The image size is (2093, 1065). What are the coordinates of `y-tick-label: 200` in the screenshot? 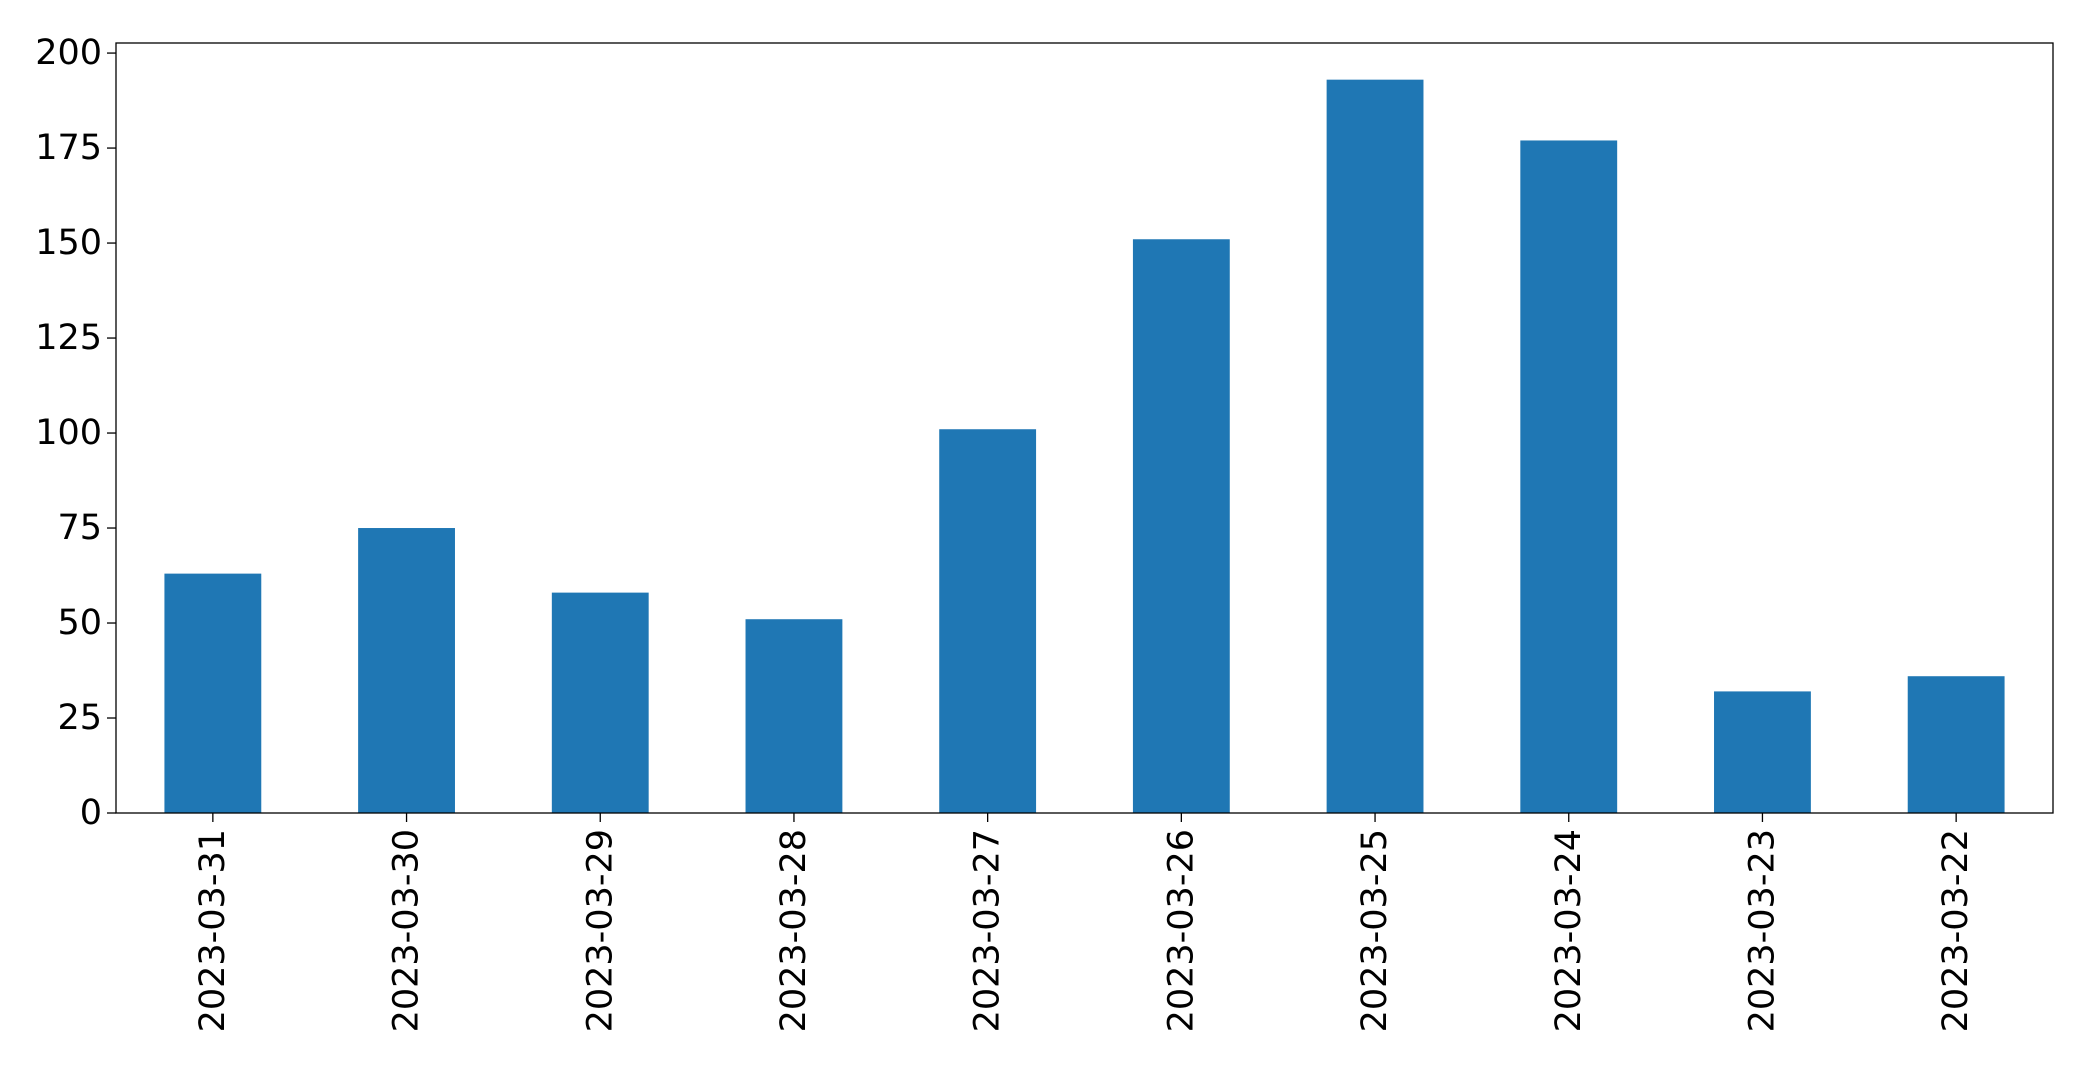 It's located at (68, 53).